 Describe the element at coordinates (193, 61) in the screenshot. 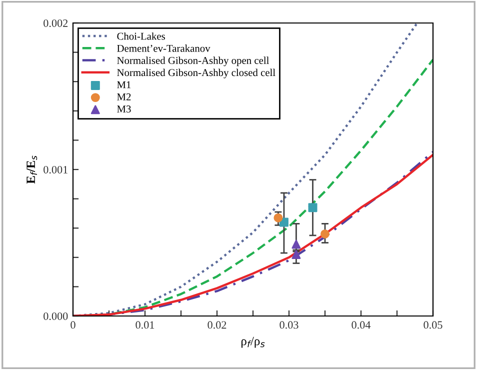

I see `legend-label: Normalised Gibson-Ashby open cell` at that location.